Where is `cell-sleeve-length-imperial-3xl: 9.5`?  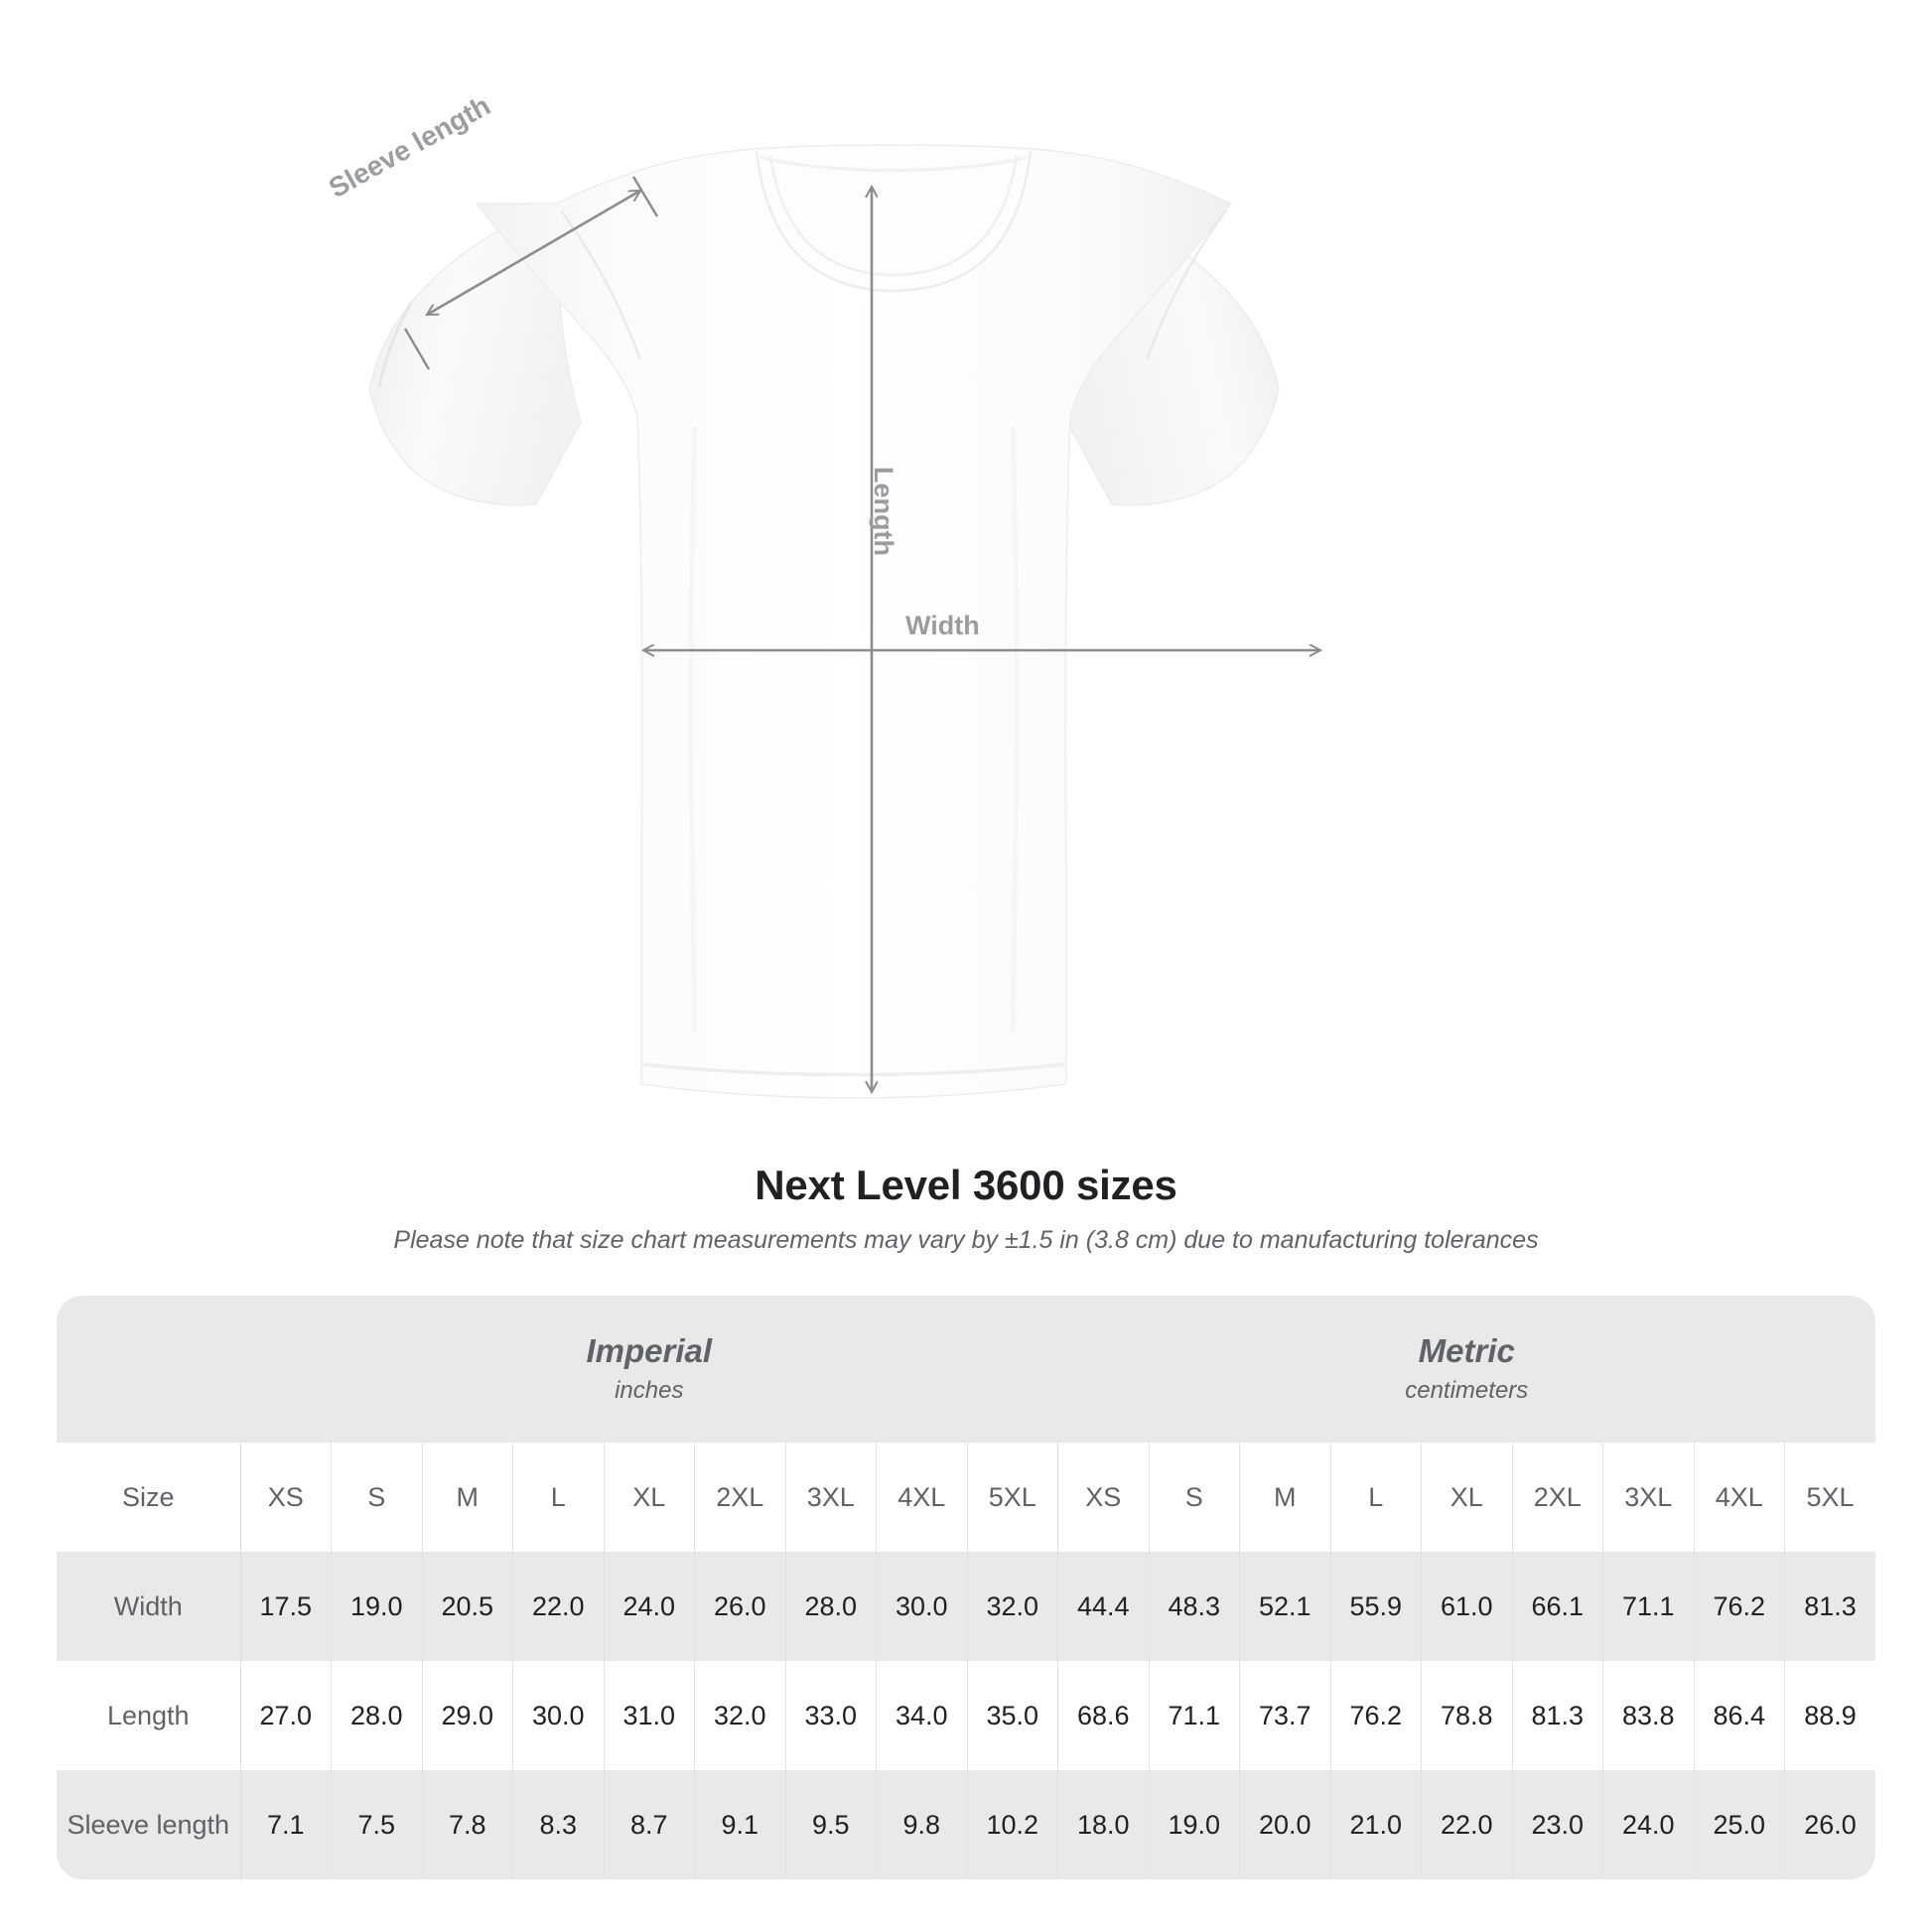
cell-sleeve-length-imperial-3xl: 9.5 is located at coordinates (830, 1825).